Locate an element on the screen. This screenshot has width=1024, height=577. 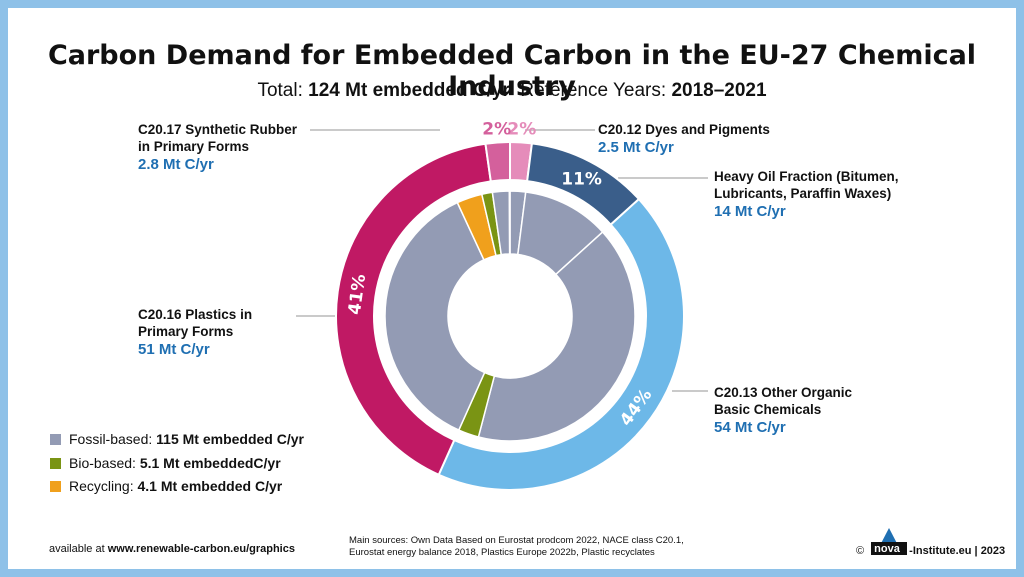
label-rubber-line1: C20.17 Synthetic Rubber is located at coordinates (218, 129).